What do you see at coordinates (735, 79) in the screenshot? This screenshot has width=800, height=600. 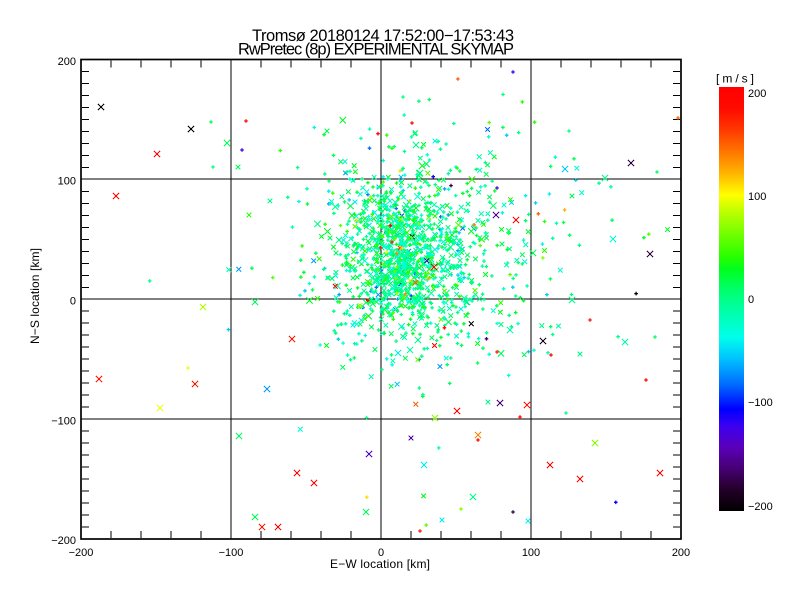 I see `svg-text: [m/s]` at bounding box center [735, 79].